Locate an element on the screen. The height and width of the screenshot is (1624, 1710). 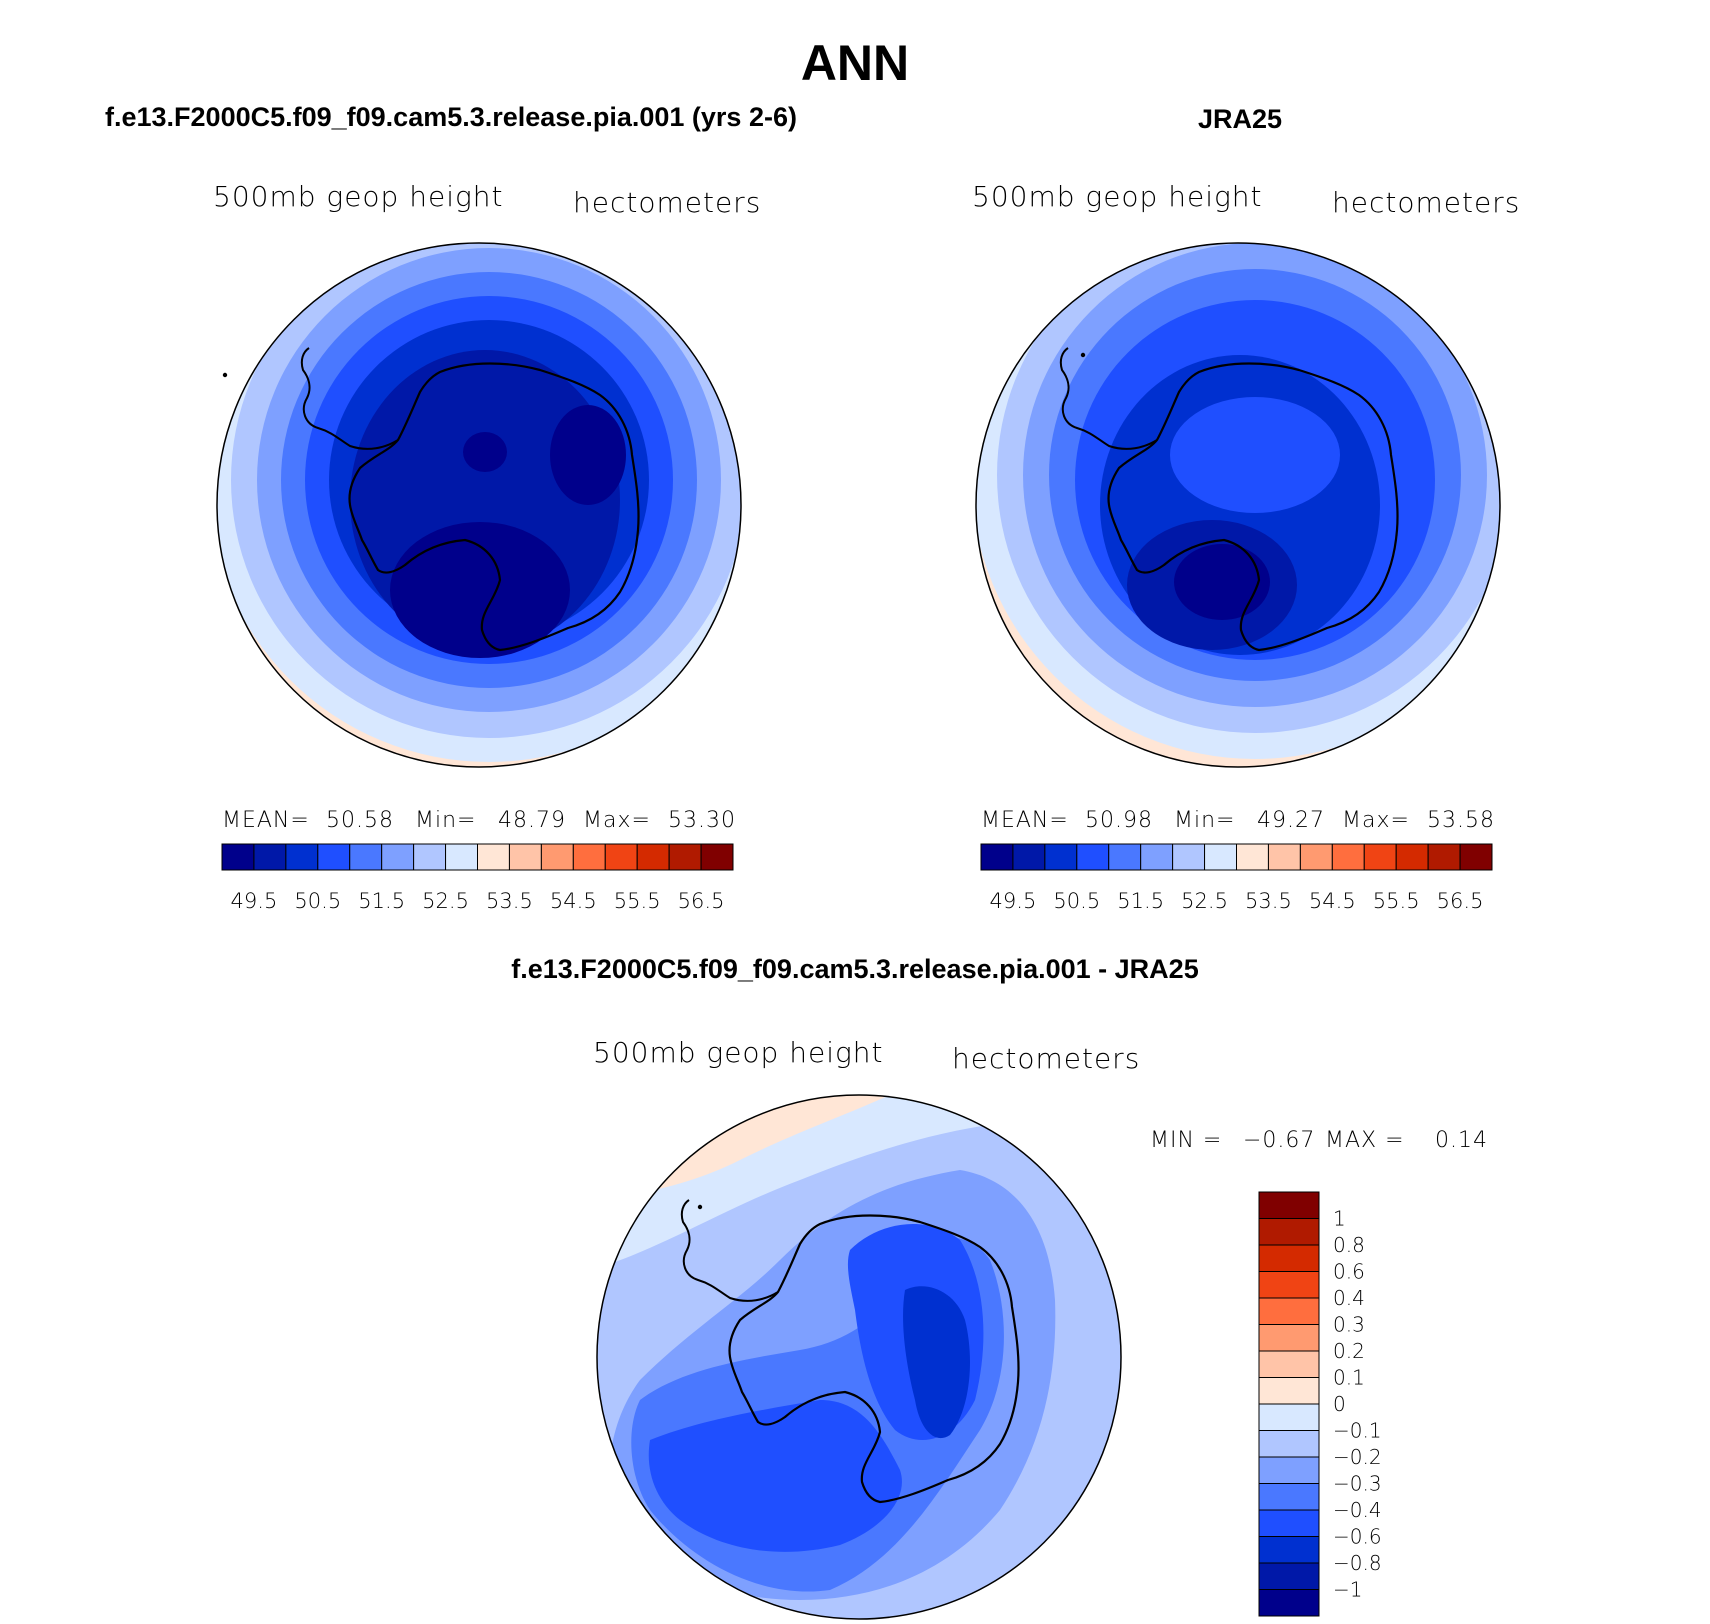
colorbar-tick-label: 0.2 is located at coordinates (1349, 1351).